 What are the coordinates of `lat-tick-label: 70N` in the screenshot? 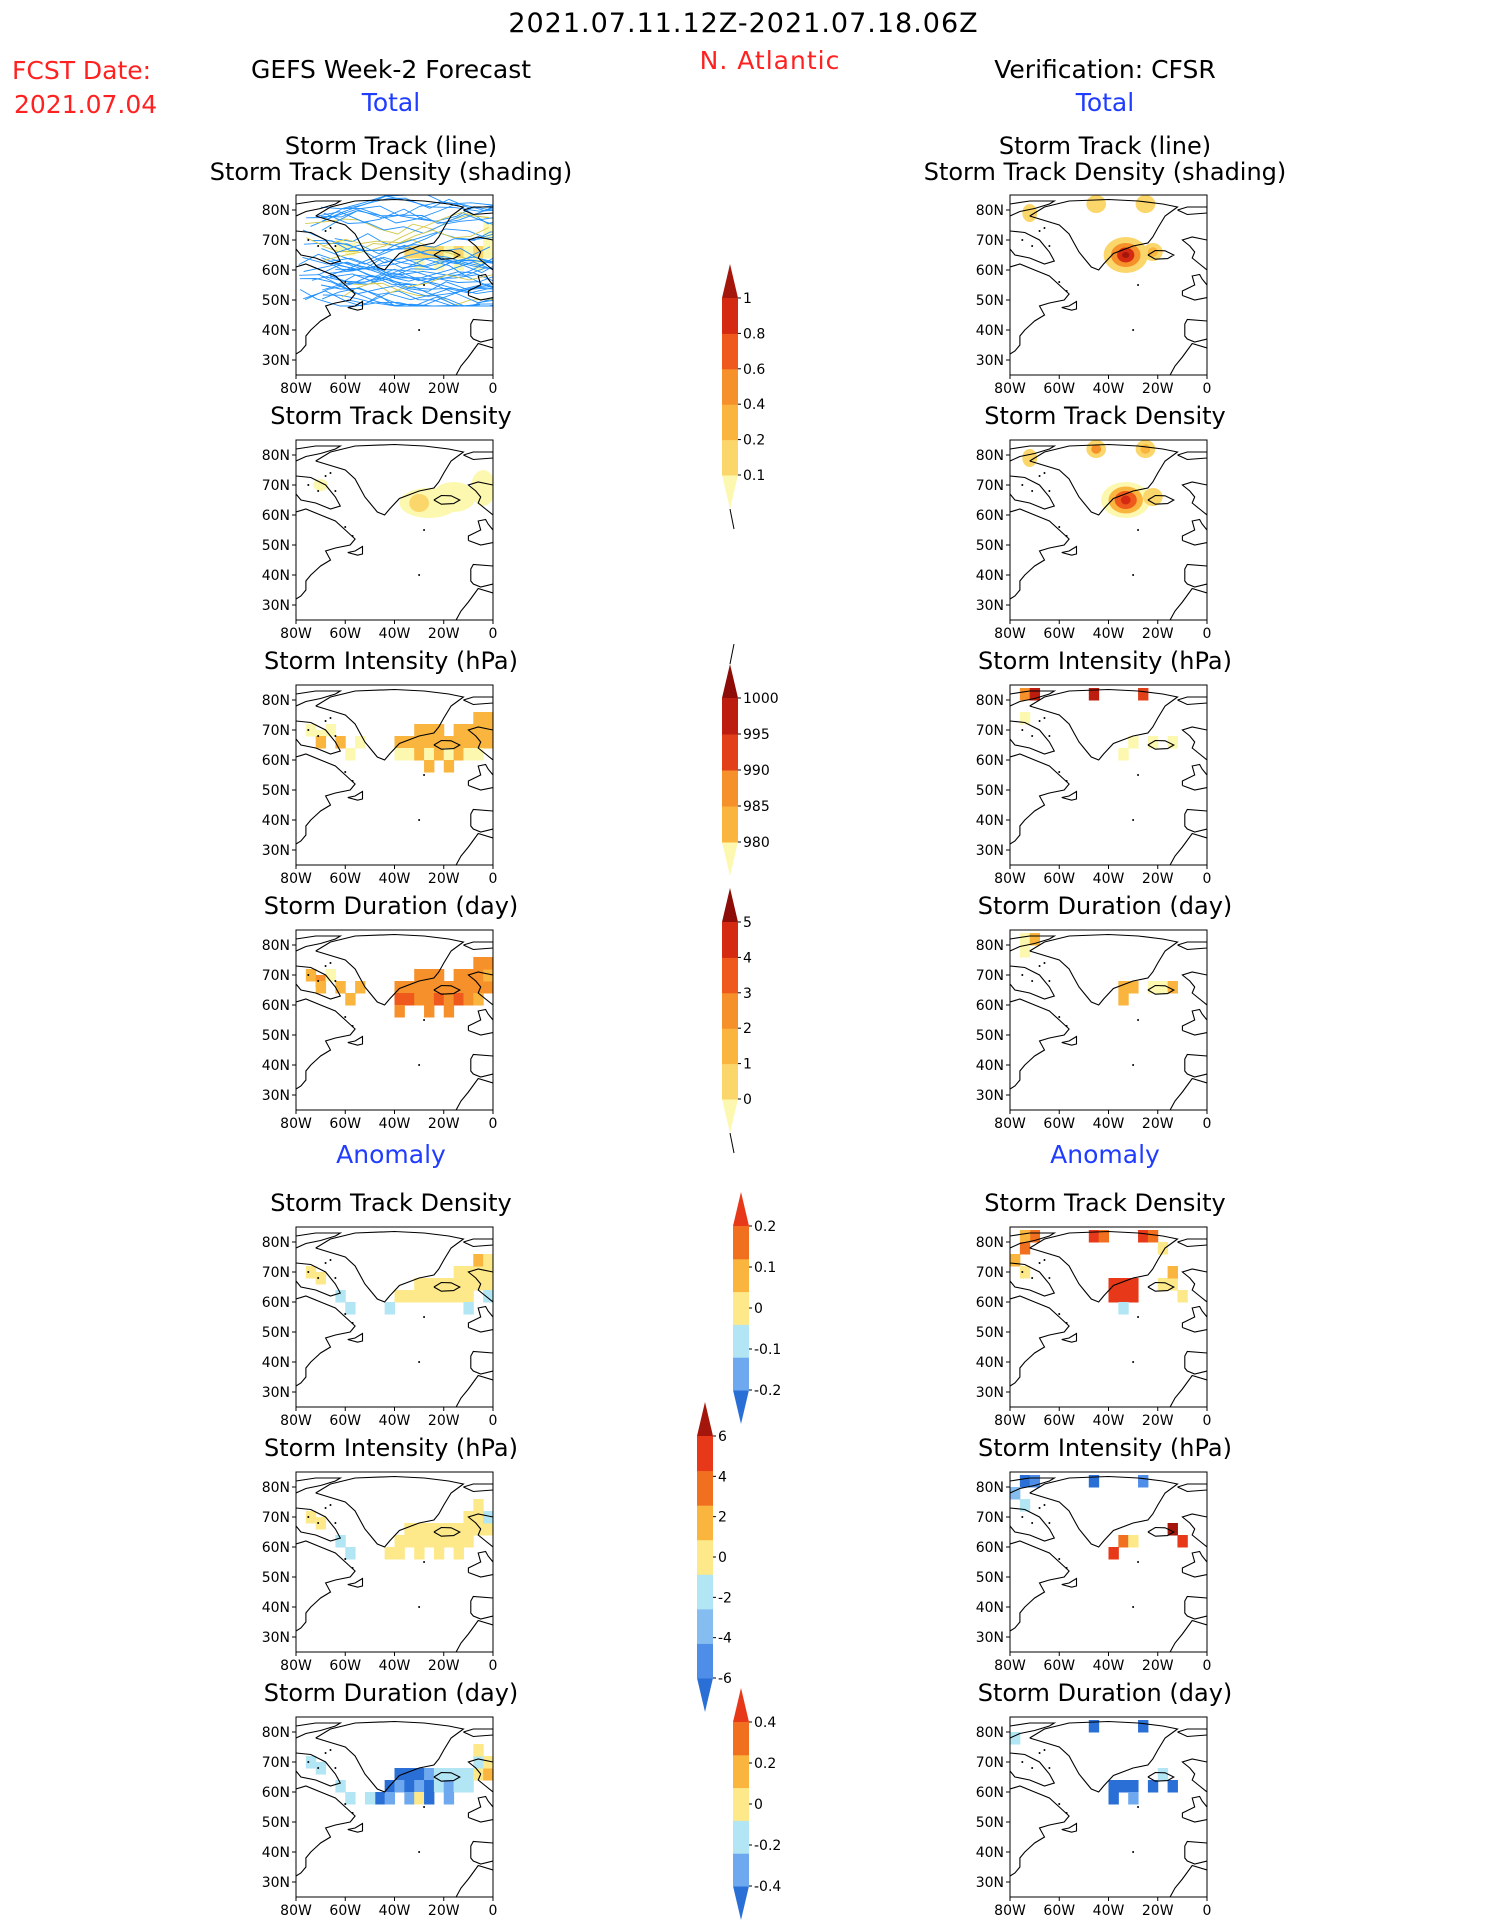 It's located at (276, 1518).